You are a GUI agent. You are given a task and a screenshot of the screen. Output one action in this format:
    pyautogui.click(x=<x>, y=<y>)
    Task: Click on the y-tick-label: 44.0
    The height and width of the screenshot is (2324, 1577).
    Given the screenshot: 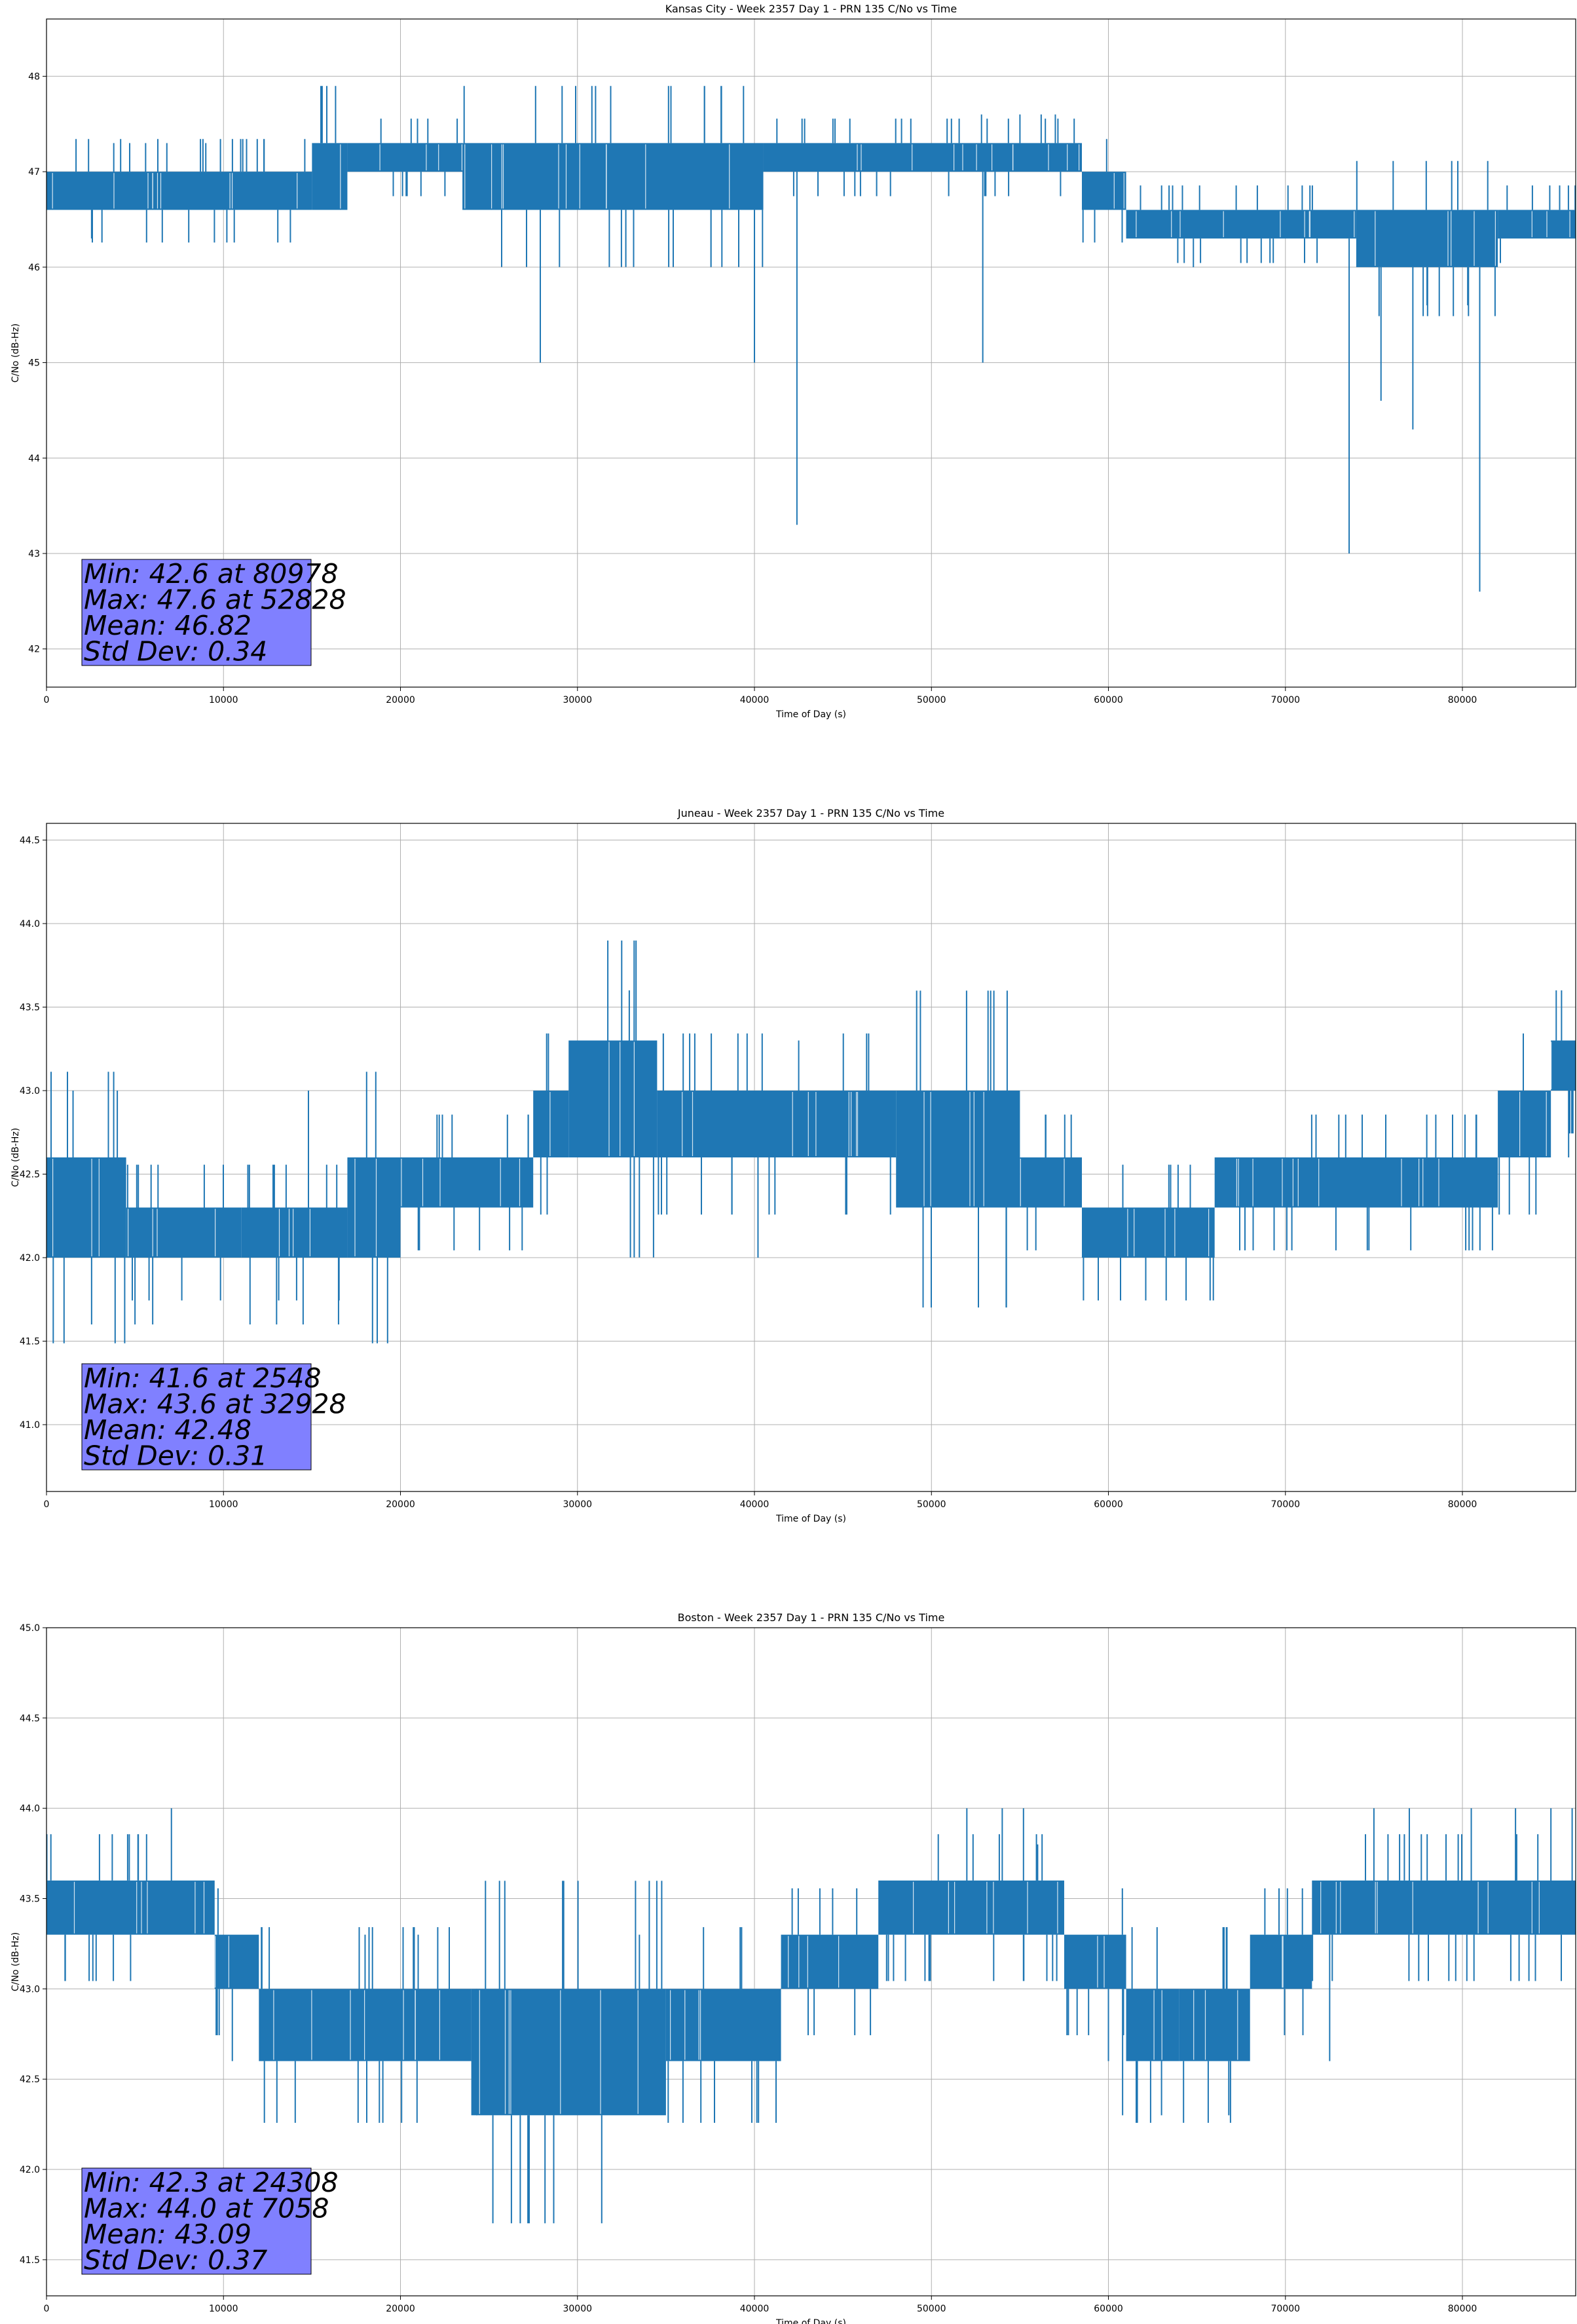 What is the action you would take?
    pyautogui.click(x=30, y=924)
    